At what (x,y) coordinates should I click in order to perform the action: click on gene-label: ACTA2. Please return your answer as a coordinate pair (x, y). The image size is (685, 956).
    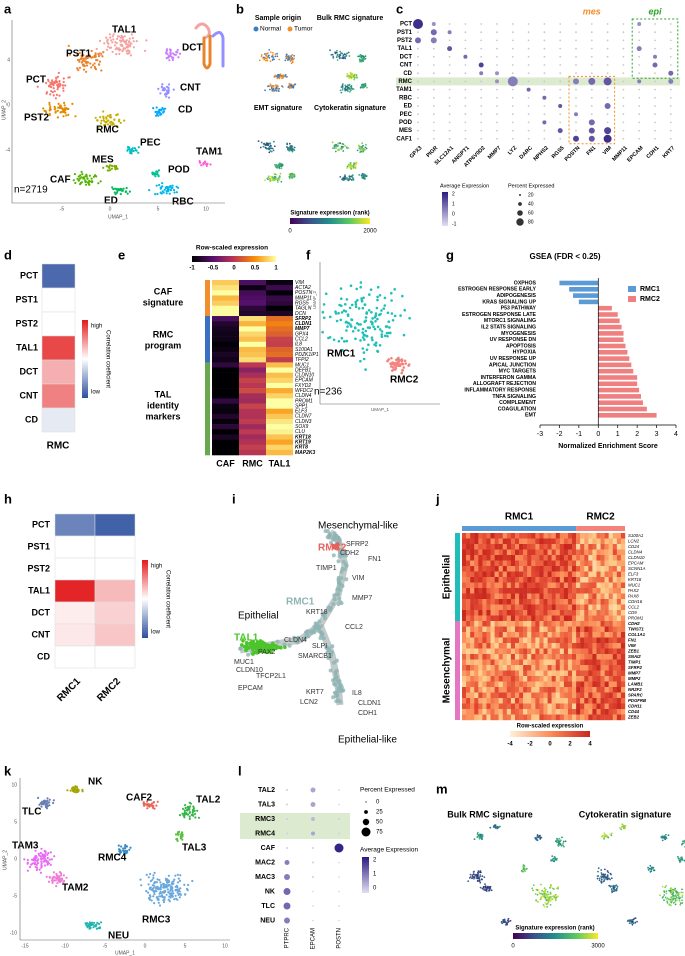
    Looking at the image, I should click on (302, 288).